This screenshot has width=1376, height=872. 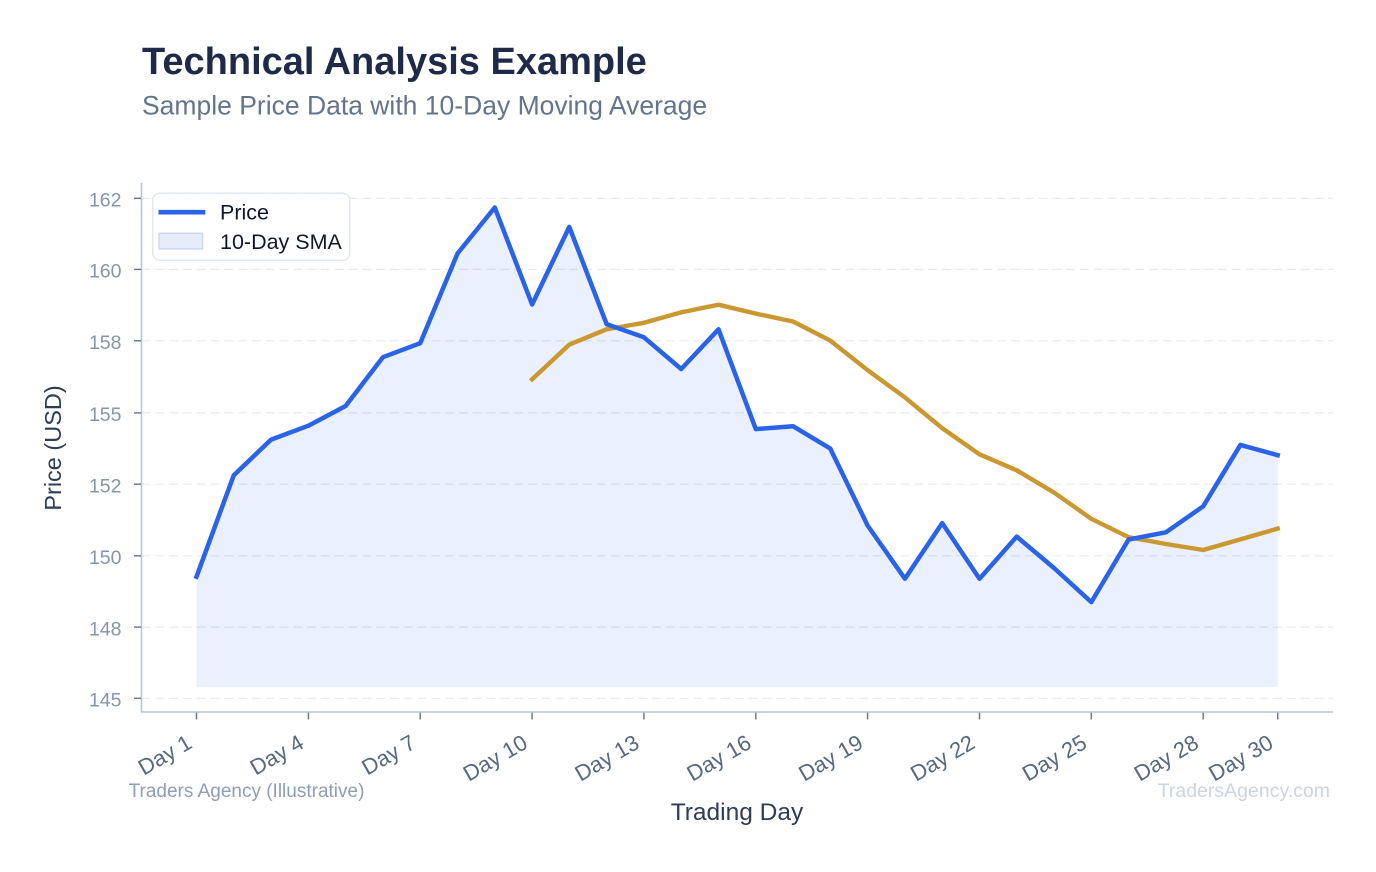 I want to click on svg-text: 160, so click(x=105, y=272).